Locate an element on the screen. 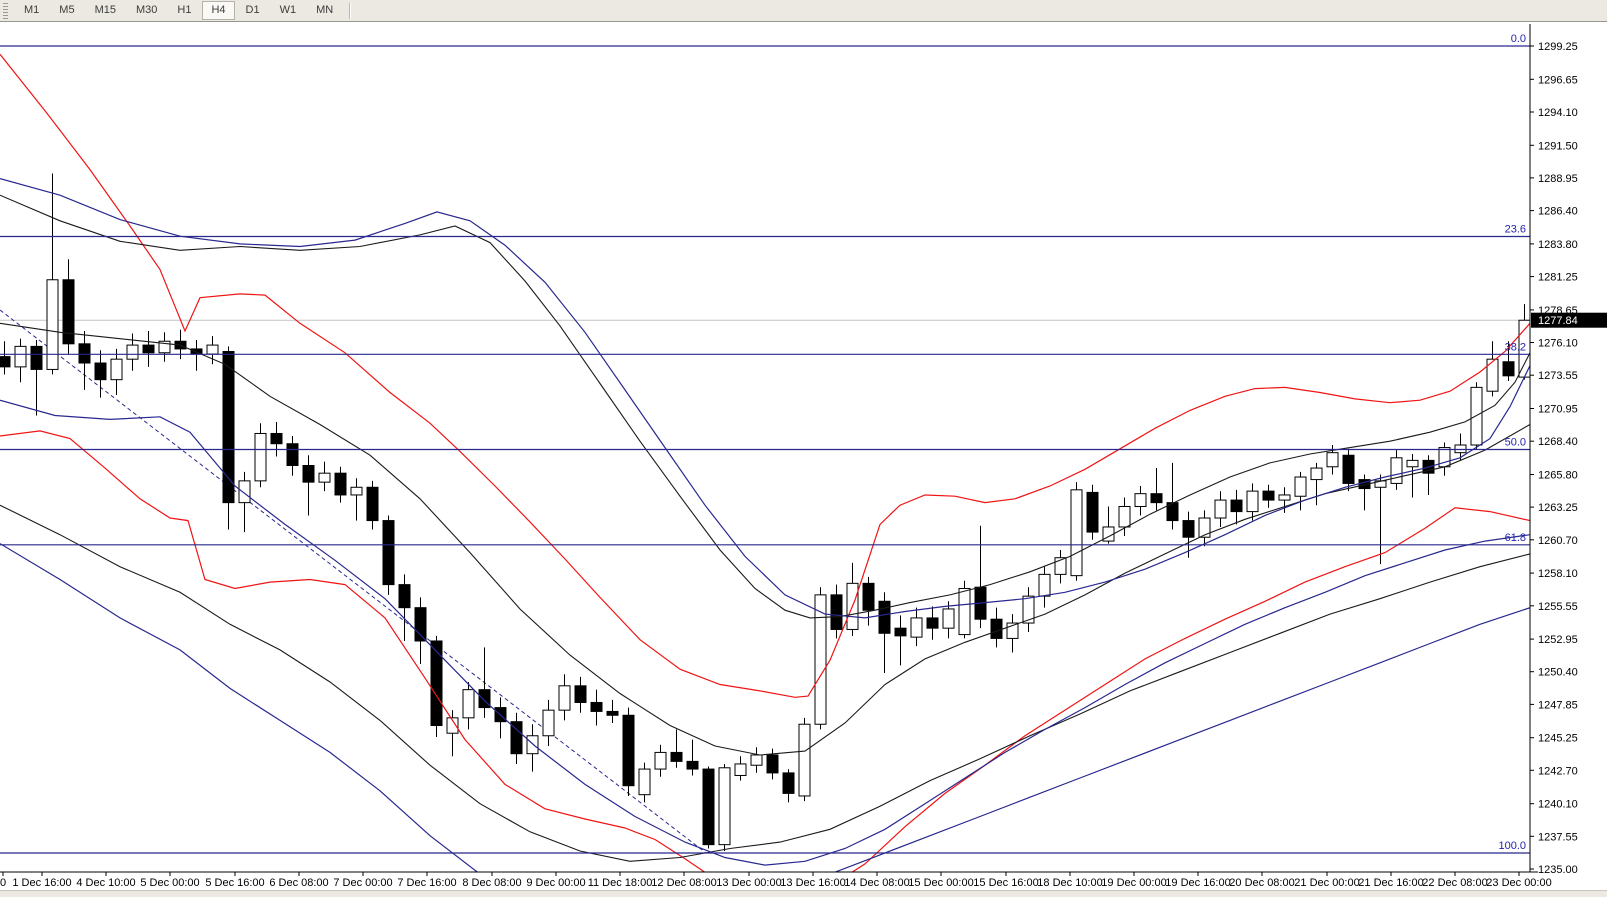 This screenshot has height=897, width=1607. timeframe-button-m1: M1 is located at coordinates (31, 10).